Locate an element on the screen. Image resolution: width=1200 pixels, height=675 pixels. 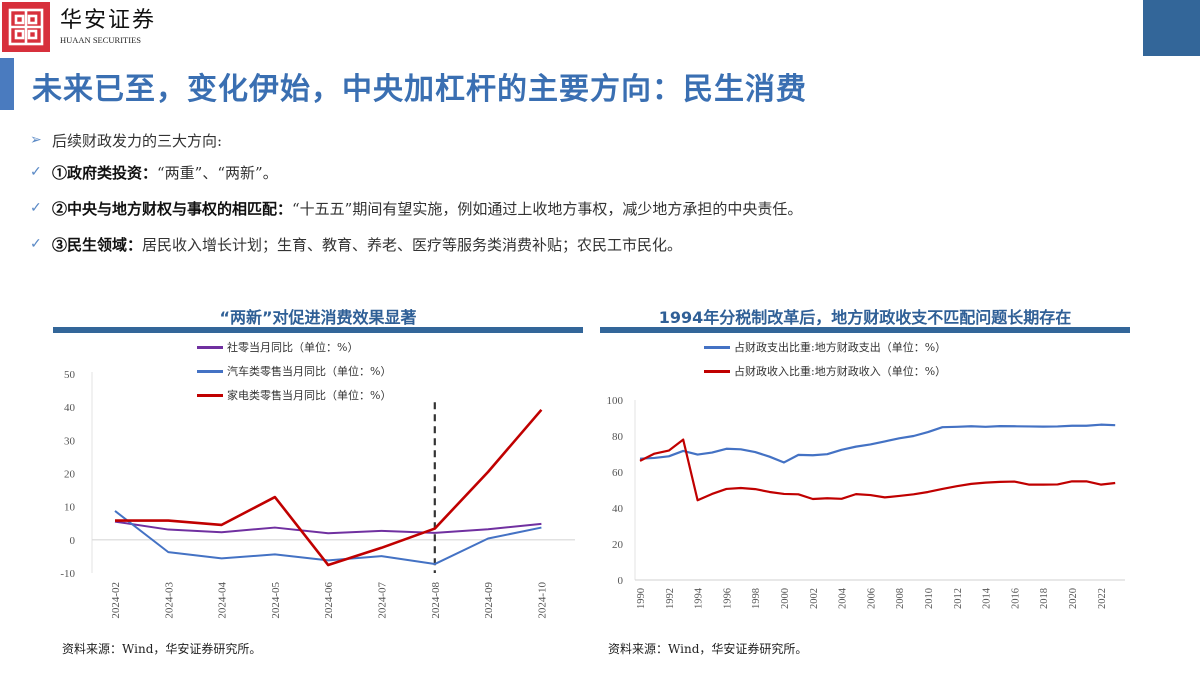
svg-text: 80 is located at coordinates (618, 437).